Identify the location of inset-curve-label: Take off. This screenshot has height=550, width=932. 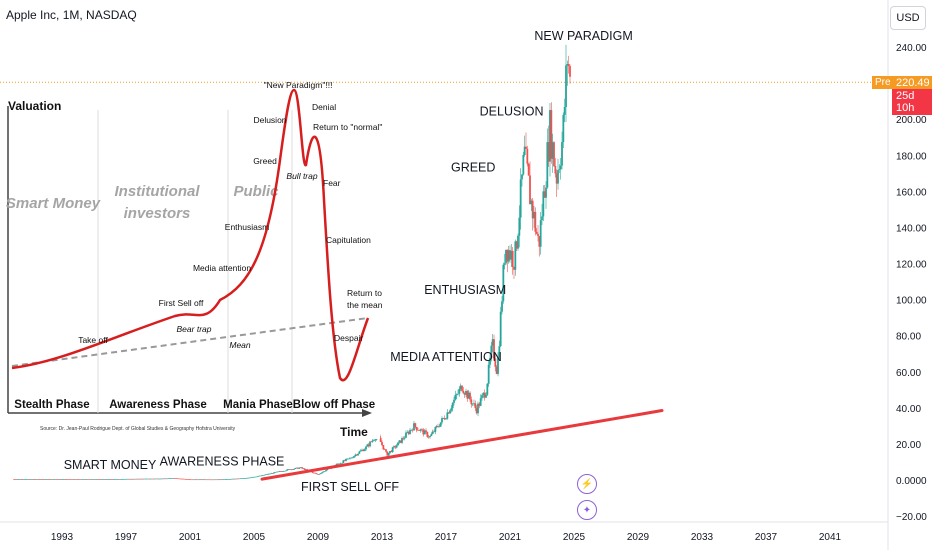
(93, 340).